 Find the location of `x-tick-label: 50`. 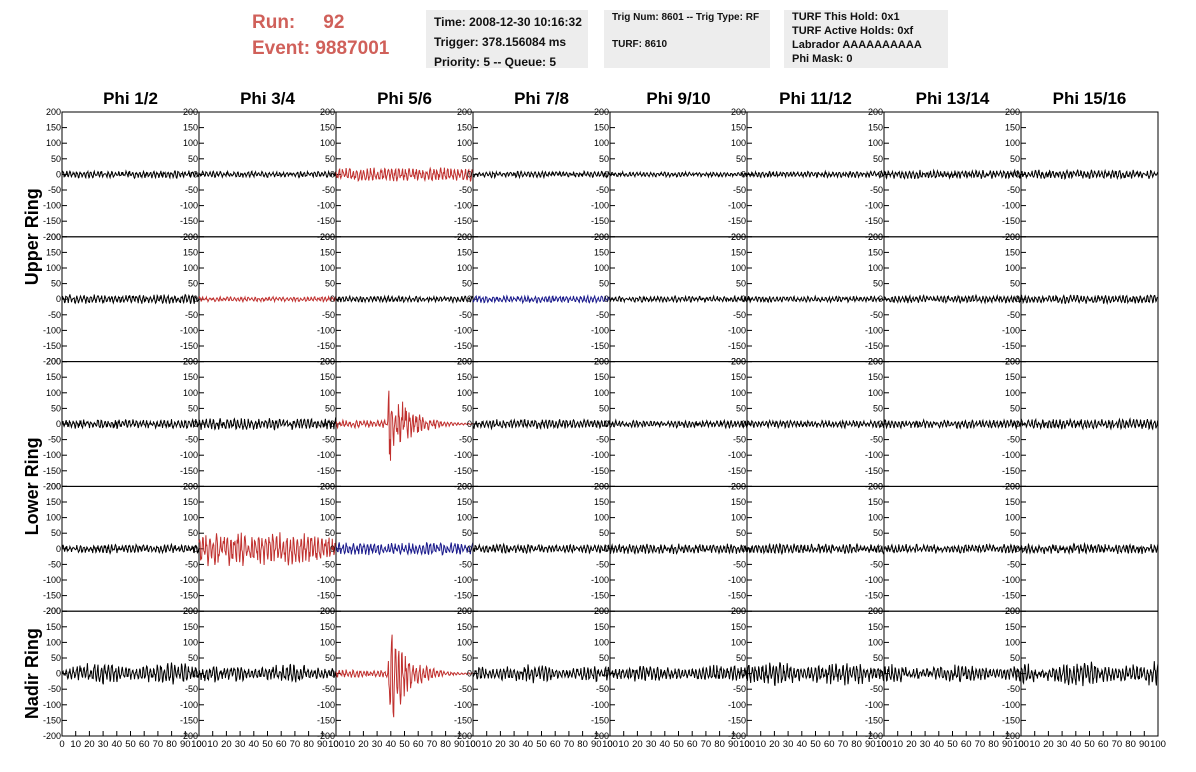

x-tick-label: 50 is located at coordinates (267, 744).